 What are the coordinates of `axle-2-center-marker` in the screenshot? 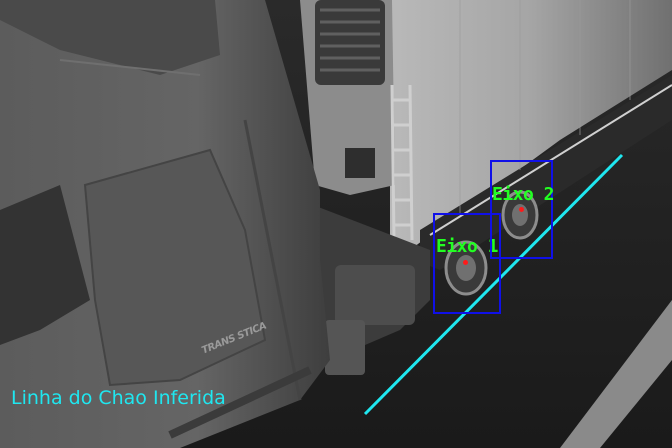 It's located at (521, 209).